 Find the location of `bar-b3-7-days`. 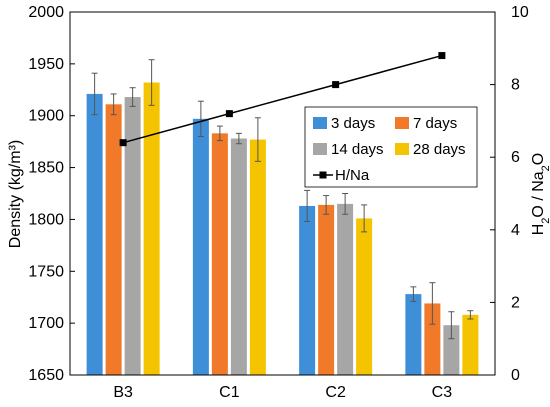

bar-b3-7-days is located at coordinates (113, 239).